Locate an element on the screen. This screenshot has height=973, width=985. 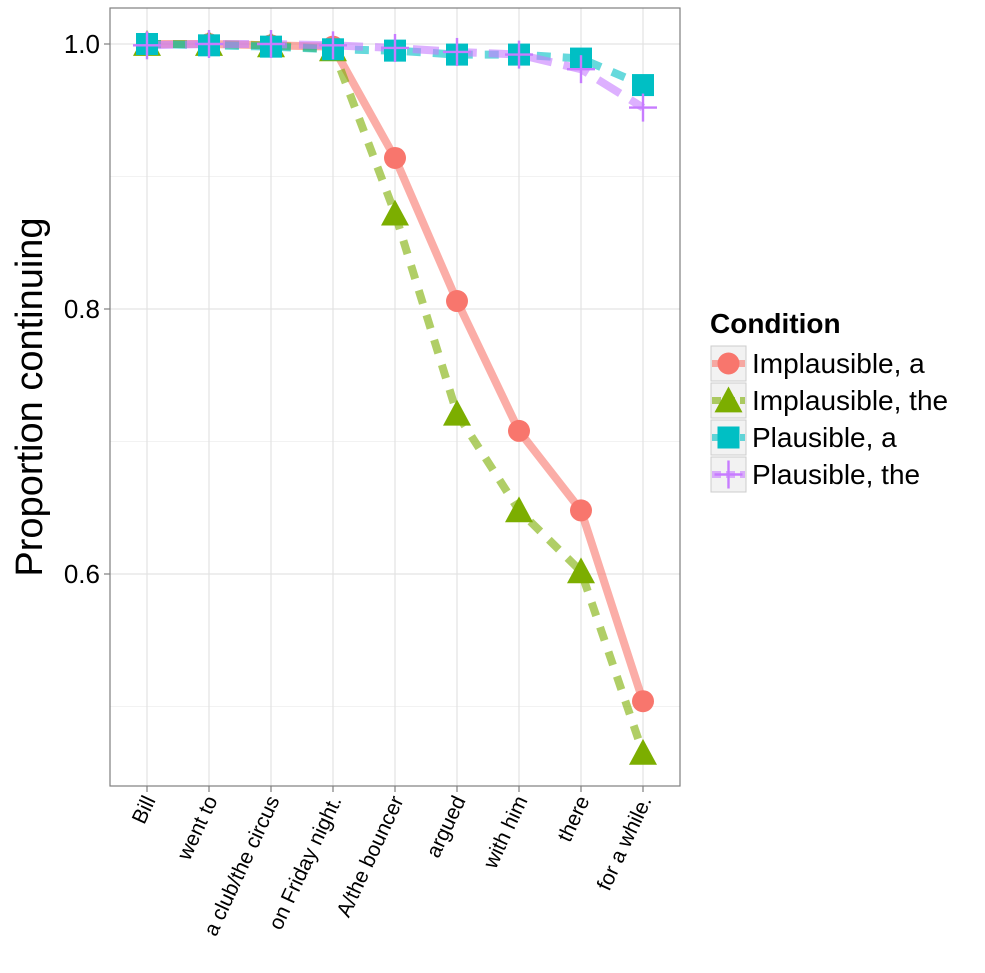
data-point-plausible-a is located at coordinates (643, 85).